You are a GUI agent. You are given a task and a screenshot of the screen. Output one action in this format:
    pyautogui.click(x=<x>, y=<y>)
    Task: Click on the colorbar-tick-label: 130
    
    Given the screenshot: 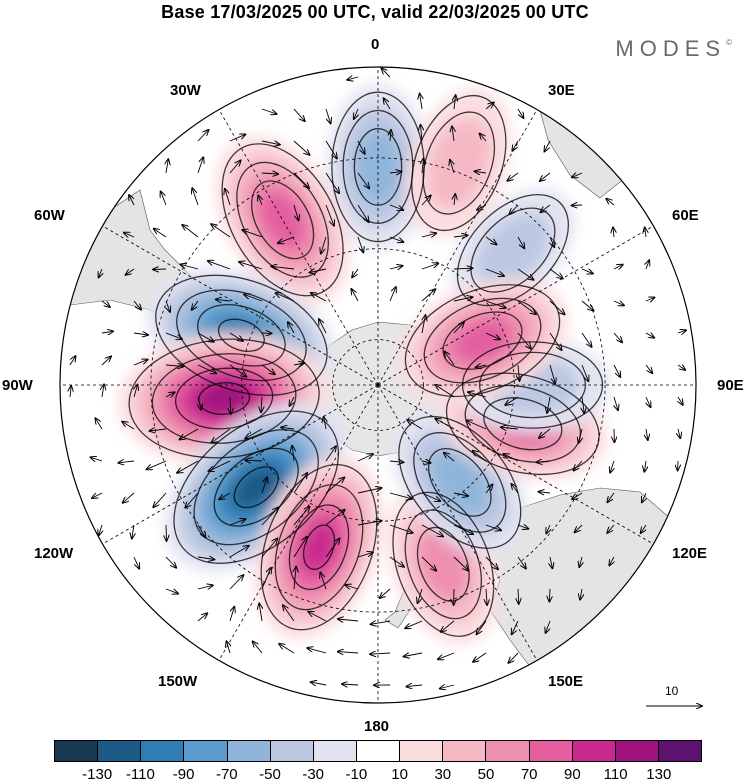 What is the action you would take?
    pyautogui.click(x=659, y=774)
    